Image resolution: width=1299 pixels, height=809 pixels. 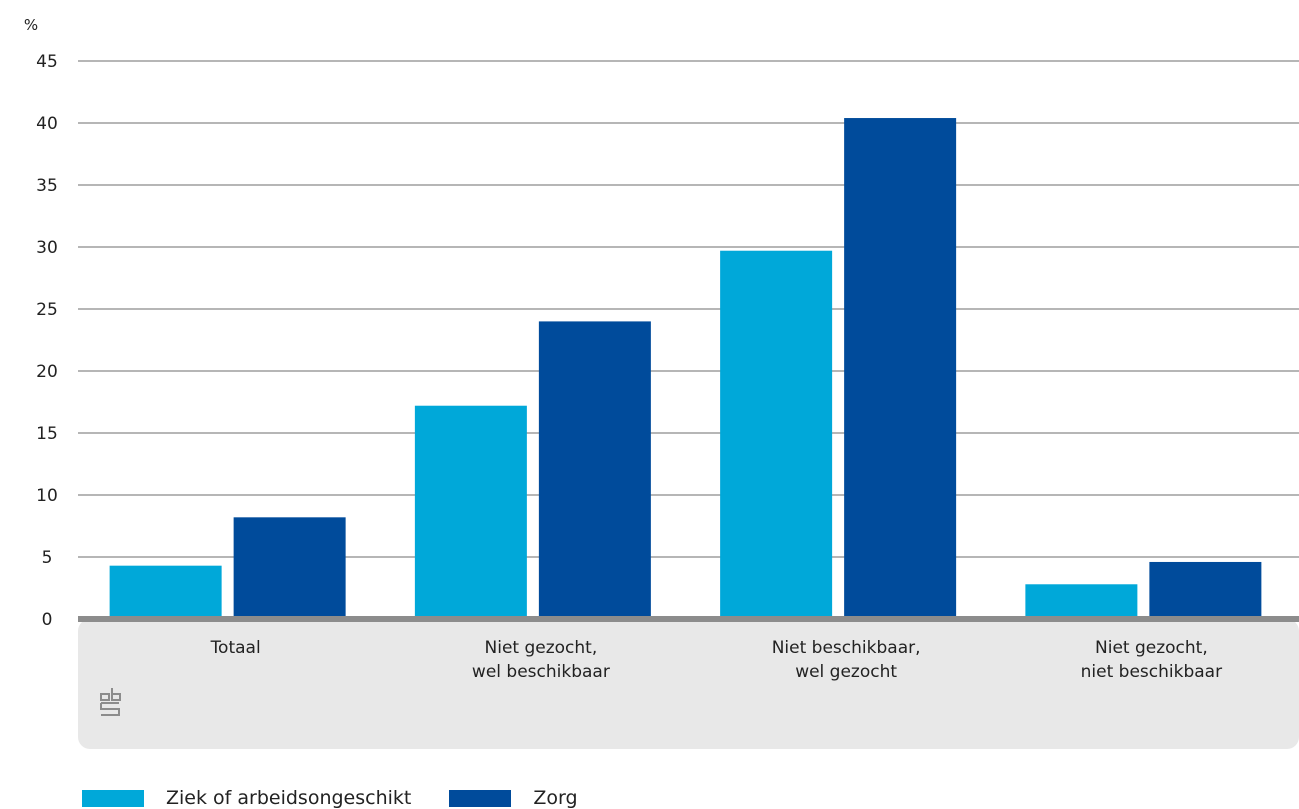 I want to click on y-tick-label: 20, so click(x=47, y=372).